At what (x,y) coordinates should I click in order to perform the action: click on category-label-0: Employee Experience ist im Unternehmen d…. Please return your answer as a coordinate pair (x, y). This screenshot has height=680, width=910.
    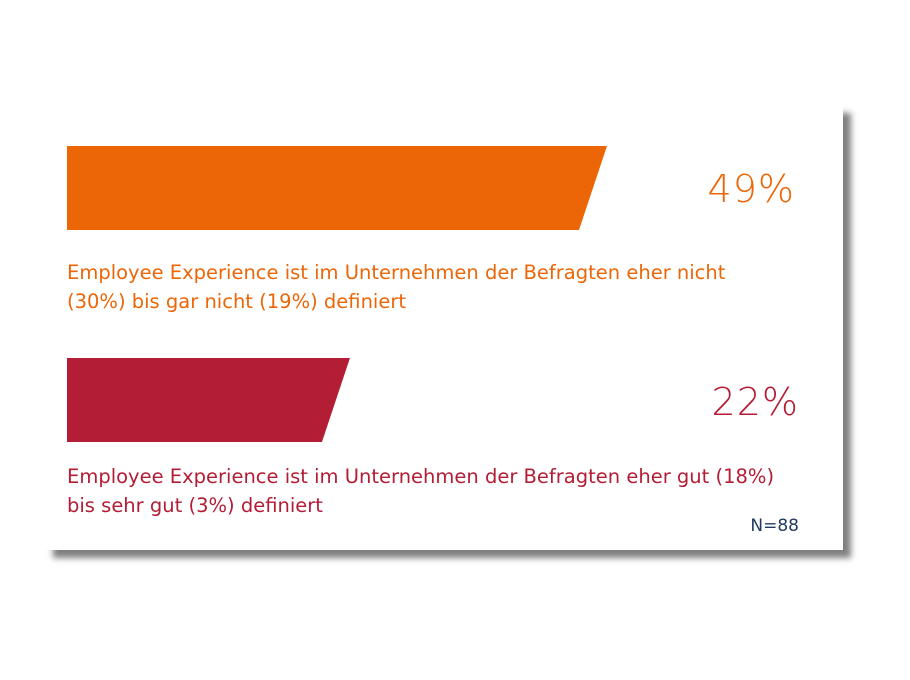
    Looking at the image, I should click on (396, 287).